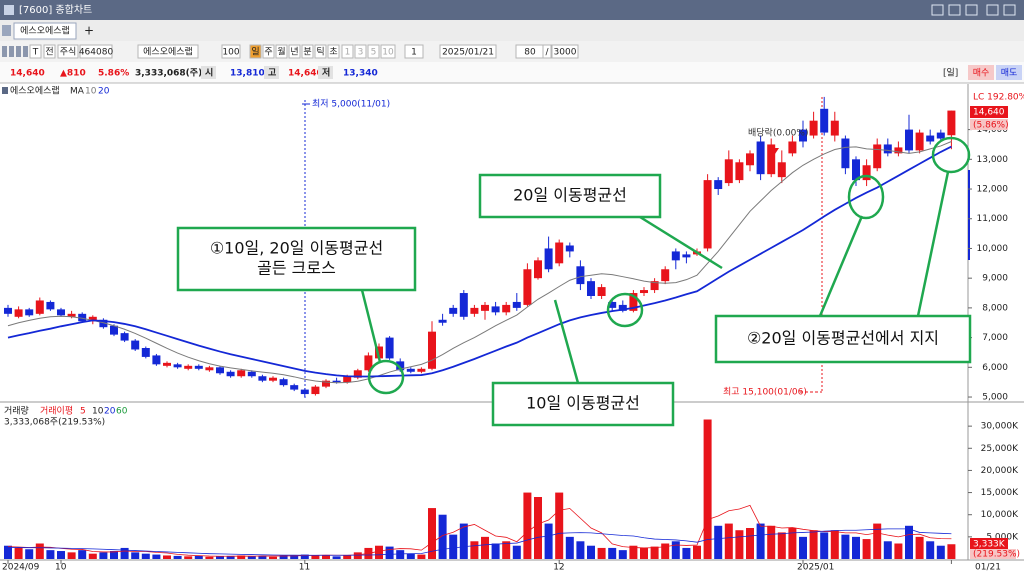 This screenshot has width=1024, height=573. I want to click on quote-price: 14,640, so click(27, 74).